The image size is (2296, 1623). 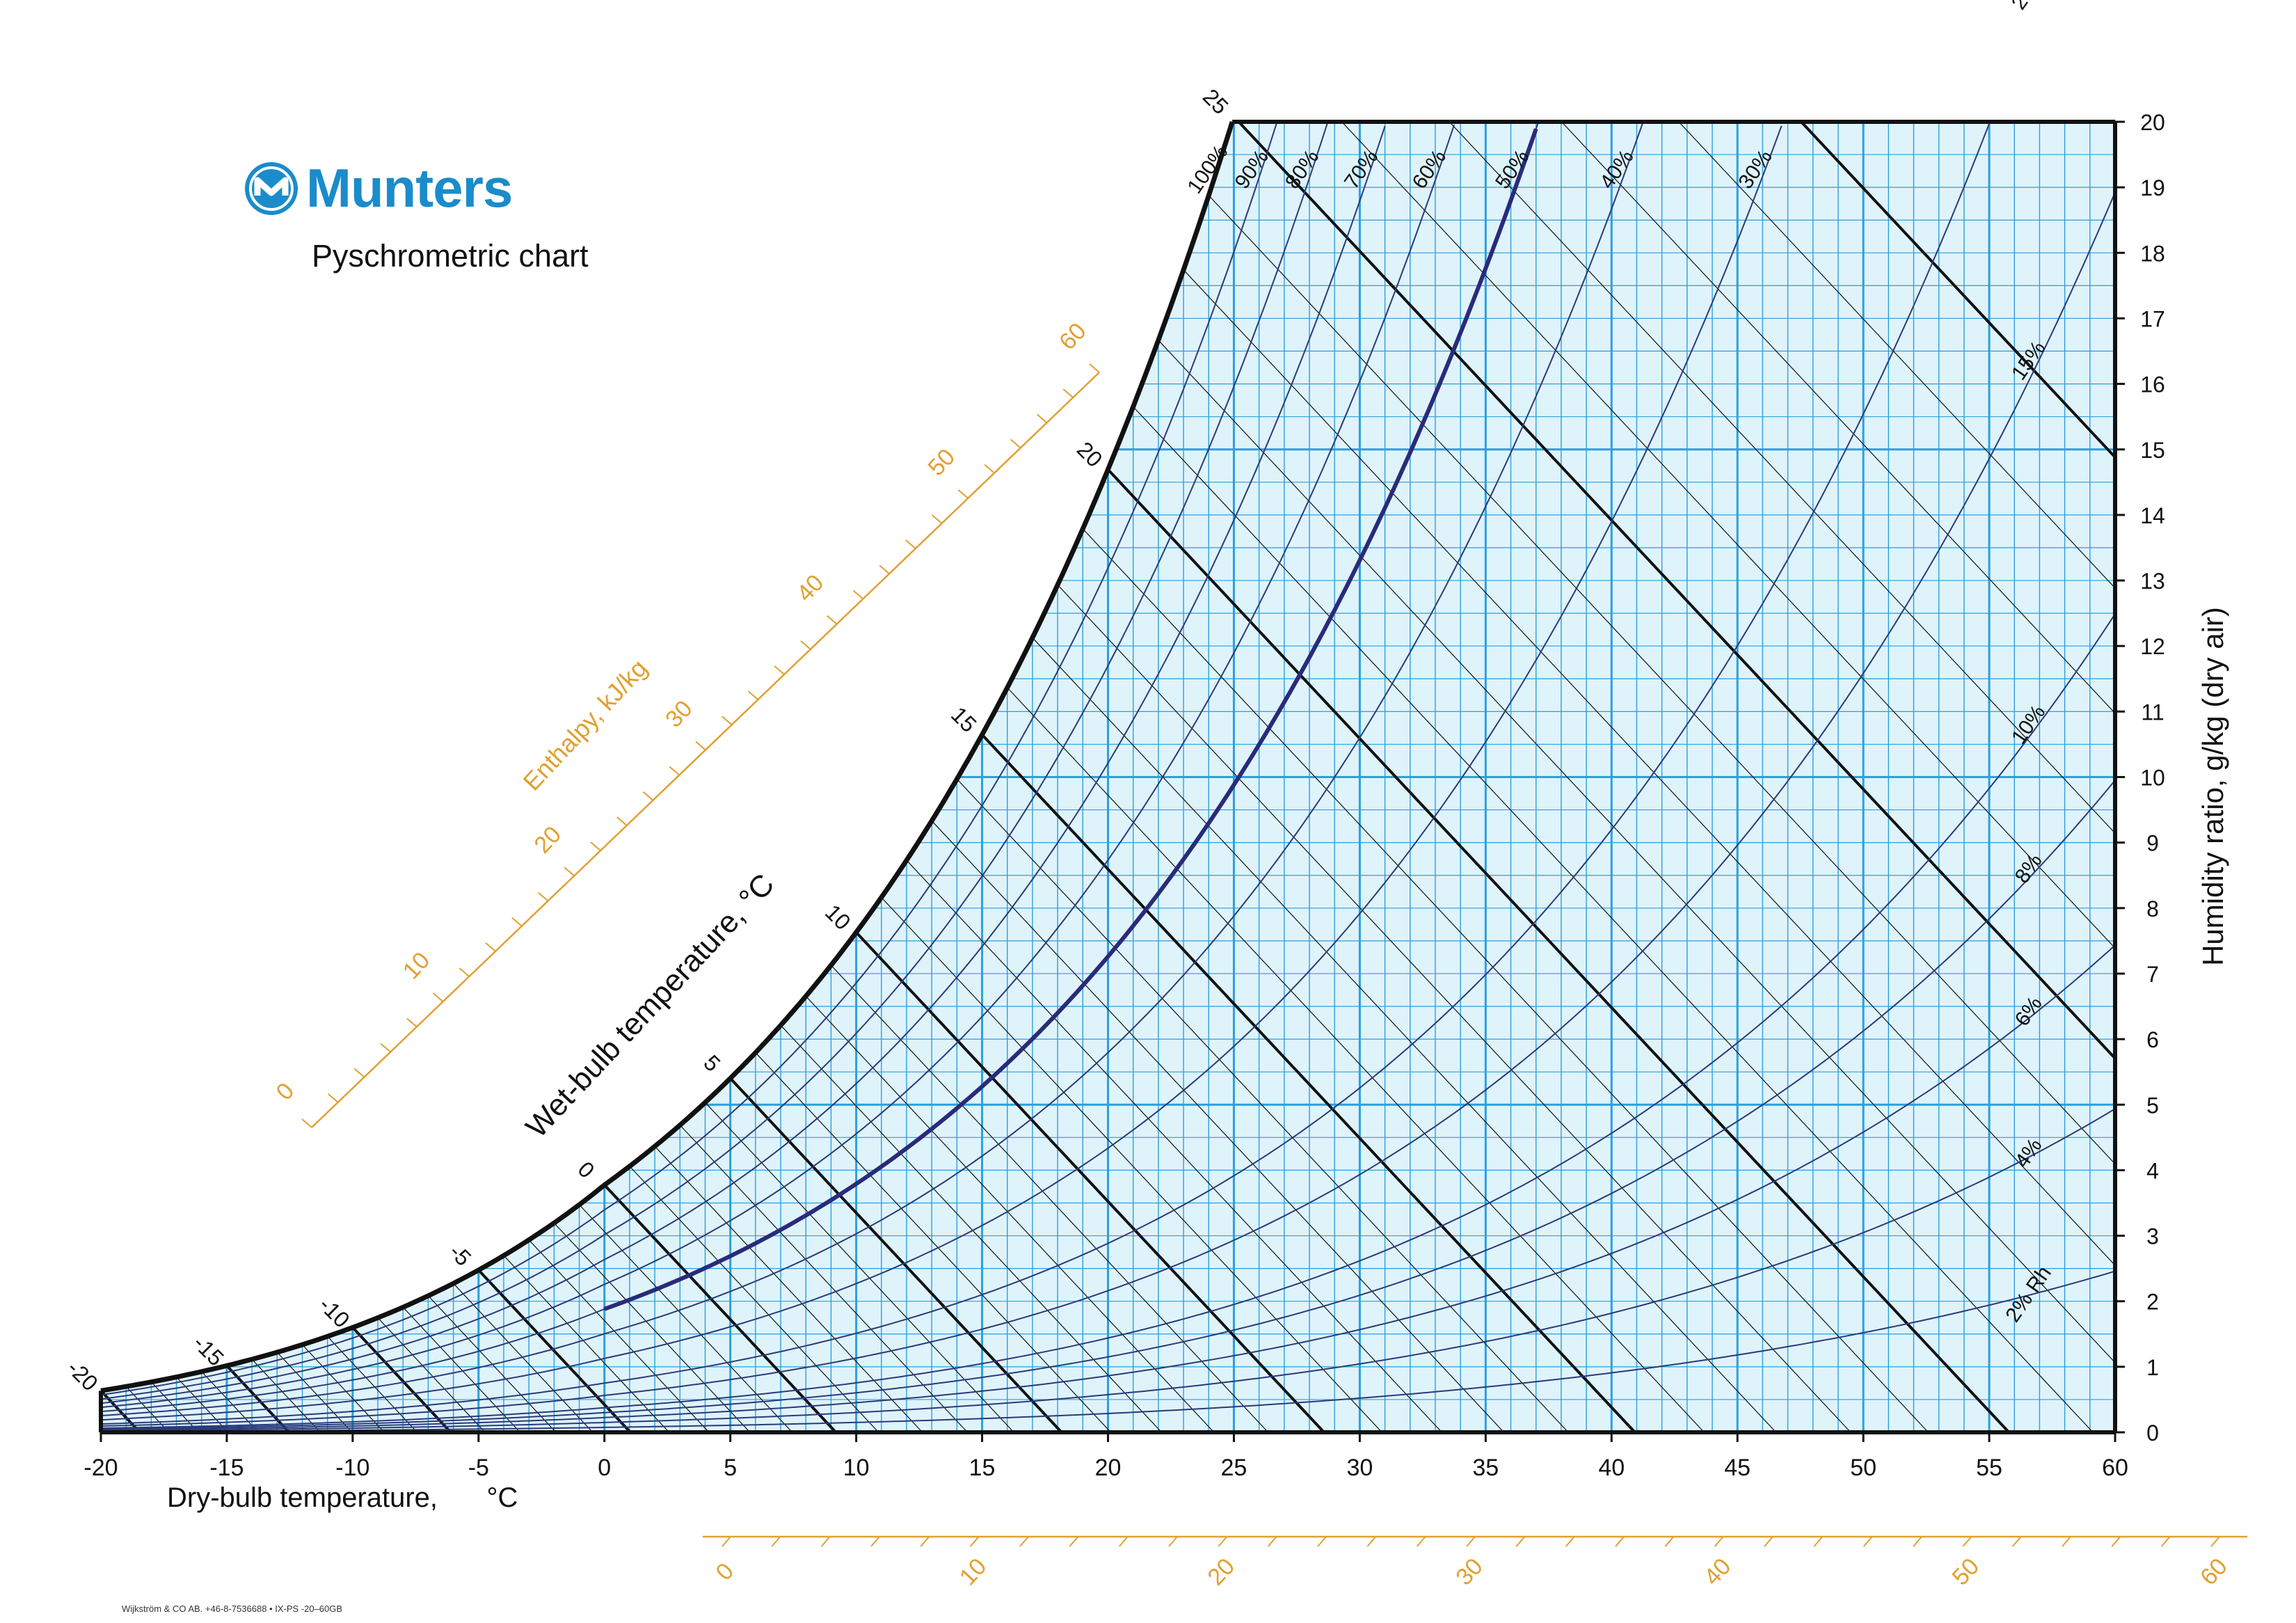 I want to click on x-tick-label: 25, so click(x=1234, y=1468).